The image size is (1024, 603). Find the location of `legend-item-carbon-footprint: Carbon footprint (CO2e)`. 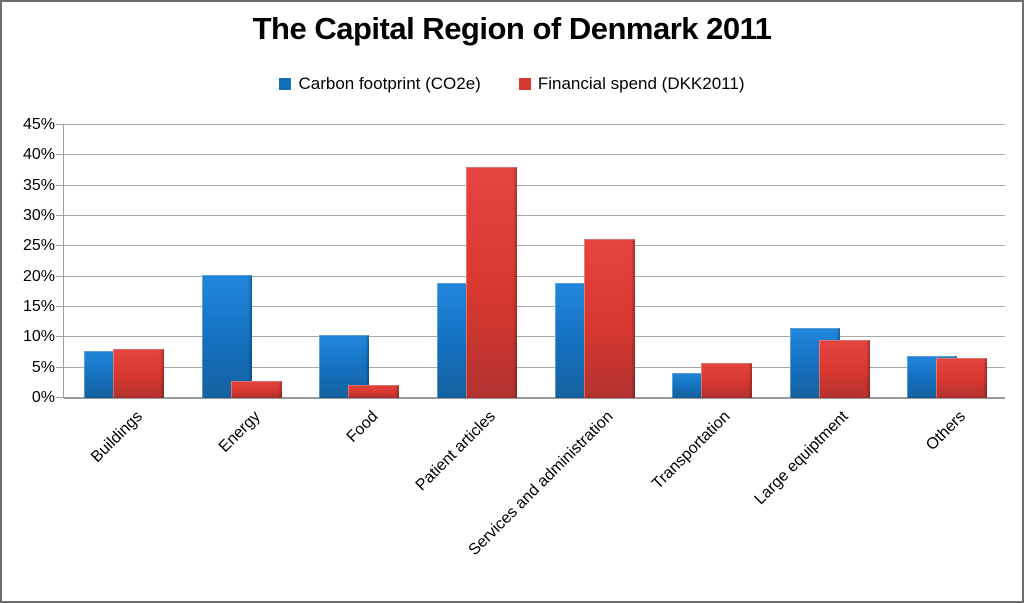

legend-item-carbon-footprint: Carbon footprint (CO2e) is located at coordinates (380, 84).